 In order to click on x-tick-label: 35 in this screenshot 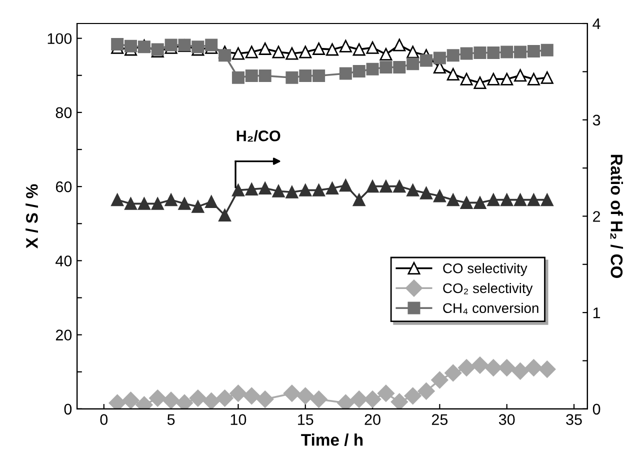, I will do `click(574, 419)`.